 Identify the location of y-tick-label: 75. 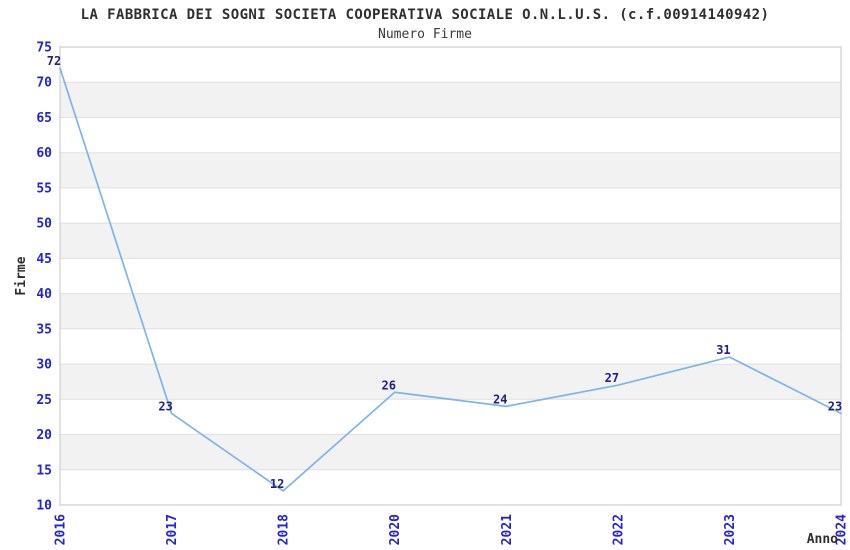
(44, 48).